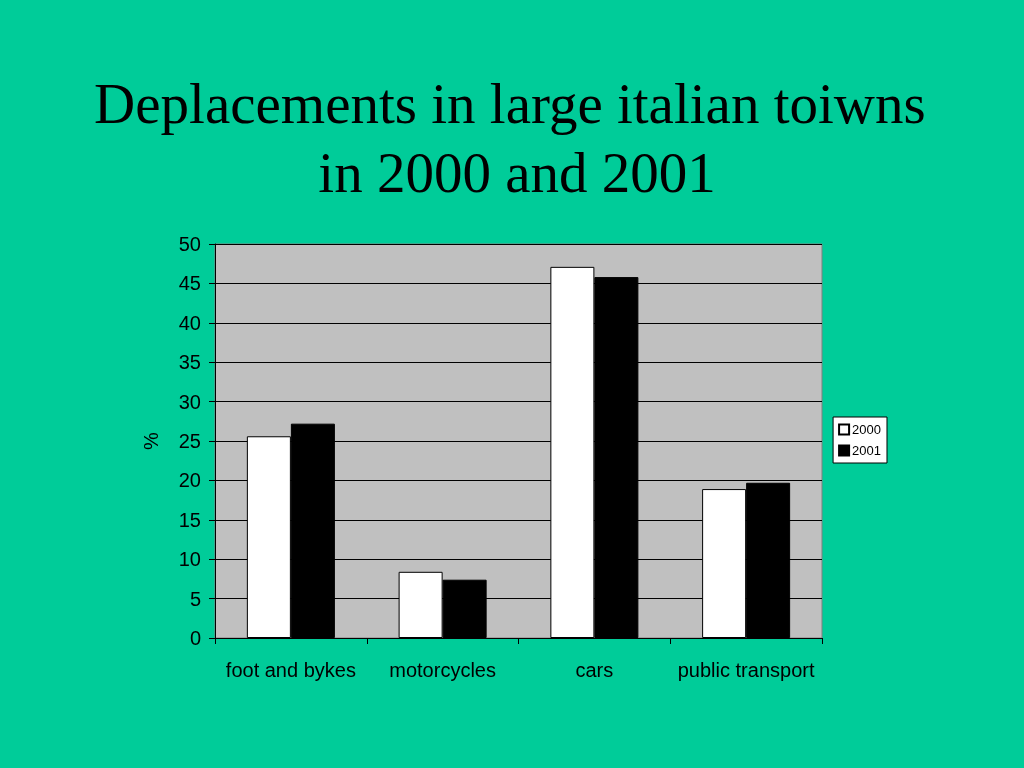 The image size is (1024, 768). I want to click on x-tick-label: motorcycles, so click(442, 670).